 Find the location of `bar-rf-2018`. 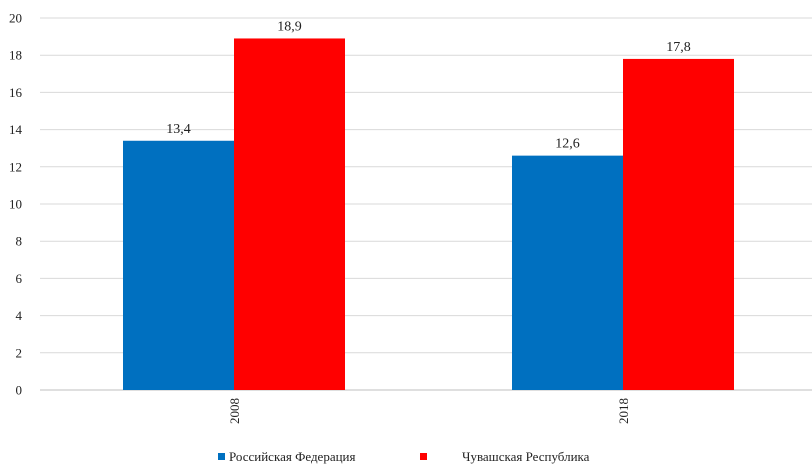

bar-rf-2018 is located at coordinates (567, 272).